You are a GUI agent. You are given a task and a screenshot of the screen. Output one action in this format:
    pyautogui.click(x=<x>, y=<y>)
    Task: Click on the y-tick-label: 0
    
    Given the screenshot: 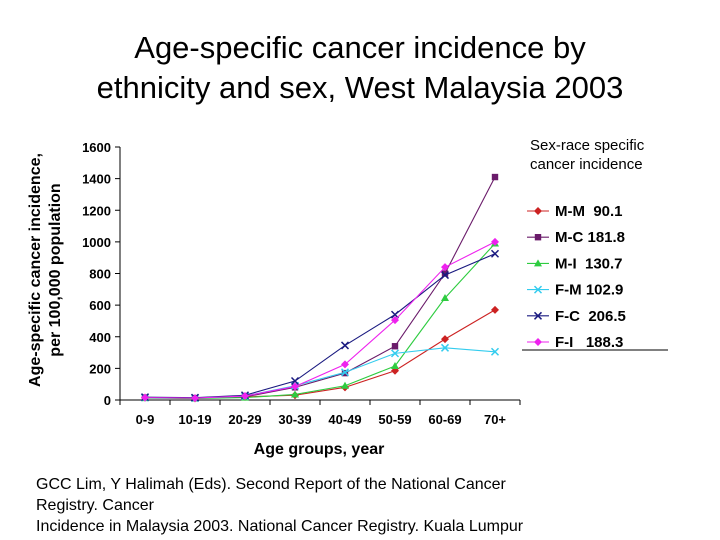 What is the action you would take?
    pyautogui.click(x=107, y=400)
    